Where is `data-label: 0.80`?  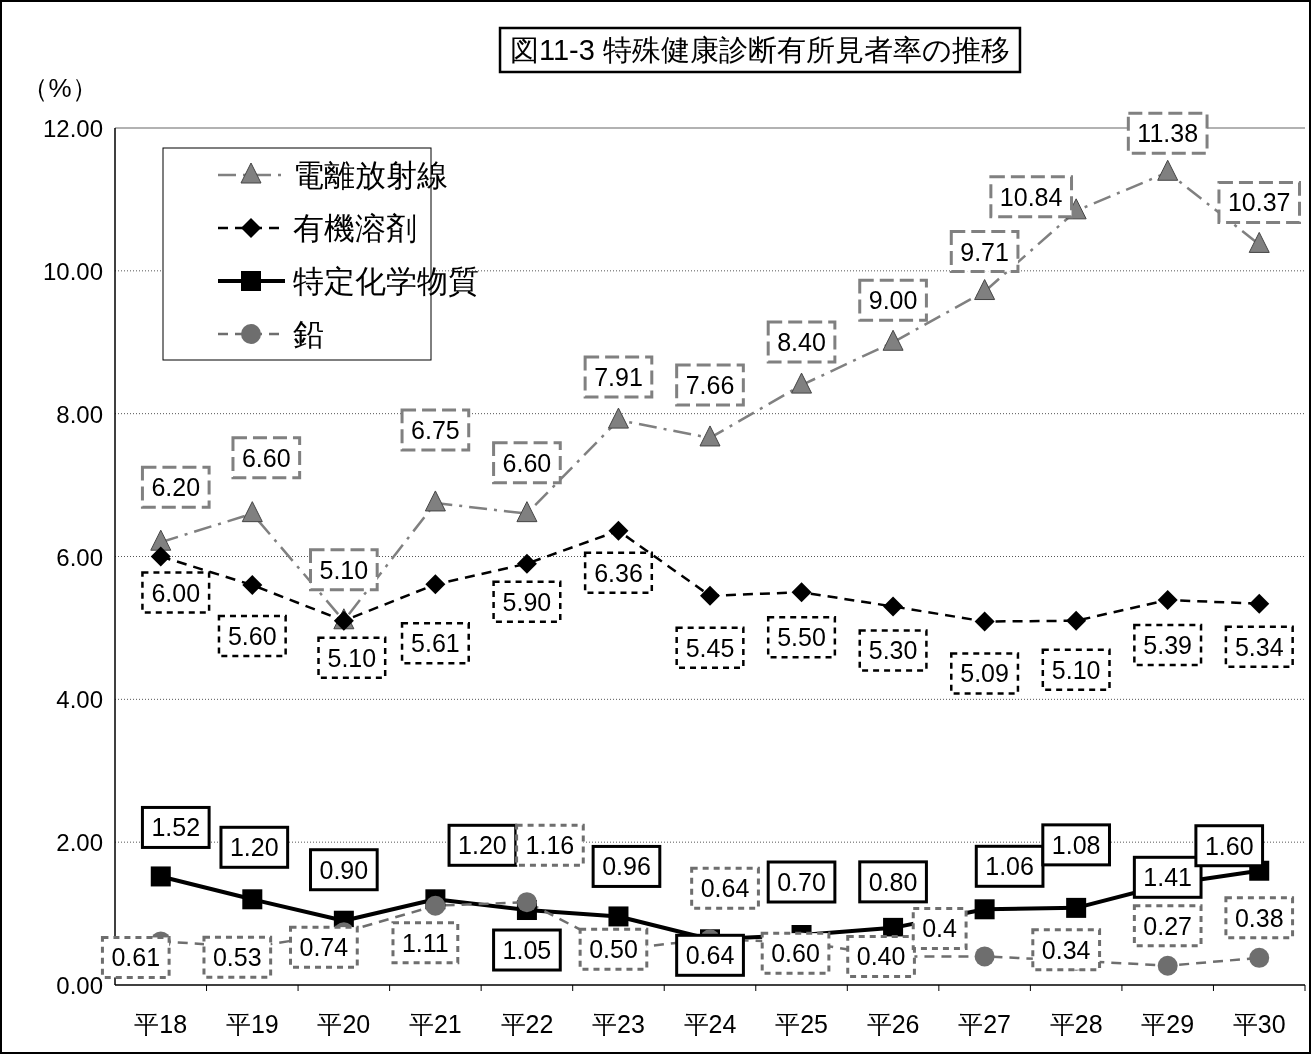 data-label: 0.80 is located at coordinates (893, 881).